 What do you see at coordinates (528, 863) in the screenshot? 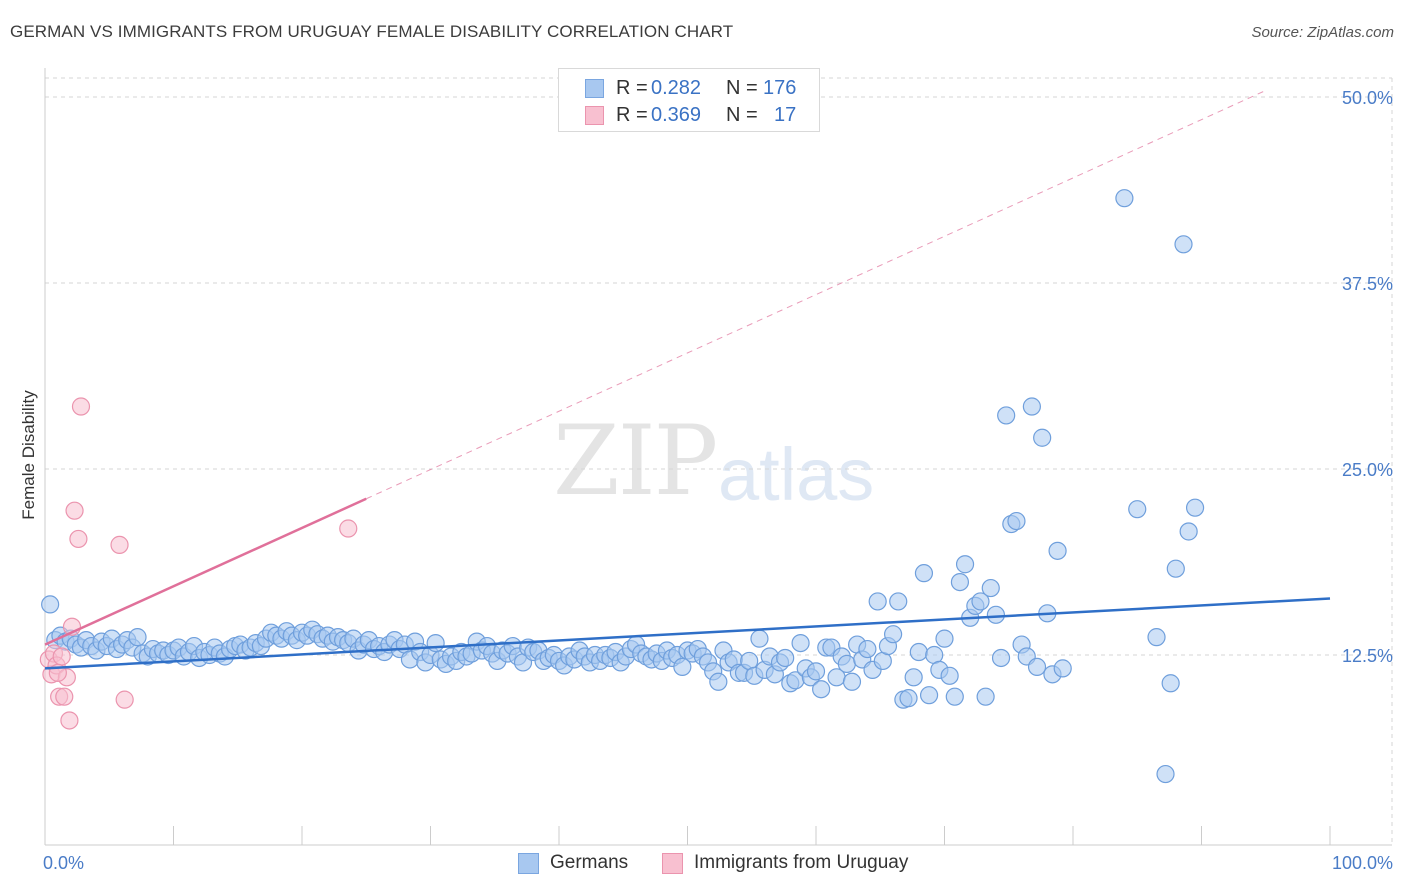
I see `bottom-legend-swatch-germans` at bounding box center [528, 863].